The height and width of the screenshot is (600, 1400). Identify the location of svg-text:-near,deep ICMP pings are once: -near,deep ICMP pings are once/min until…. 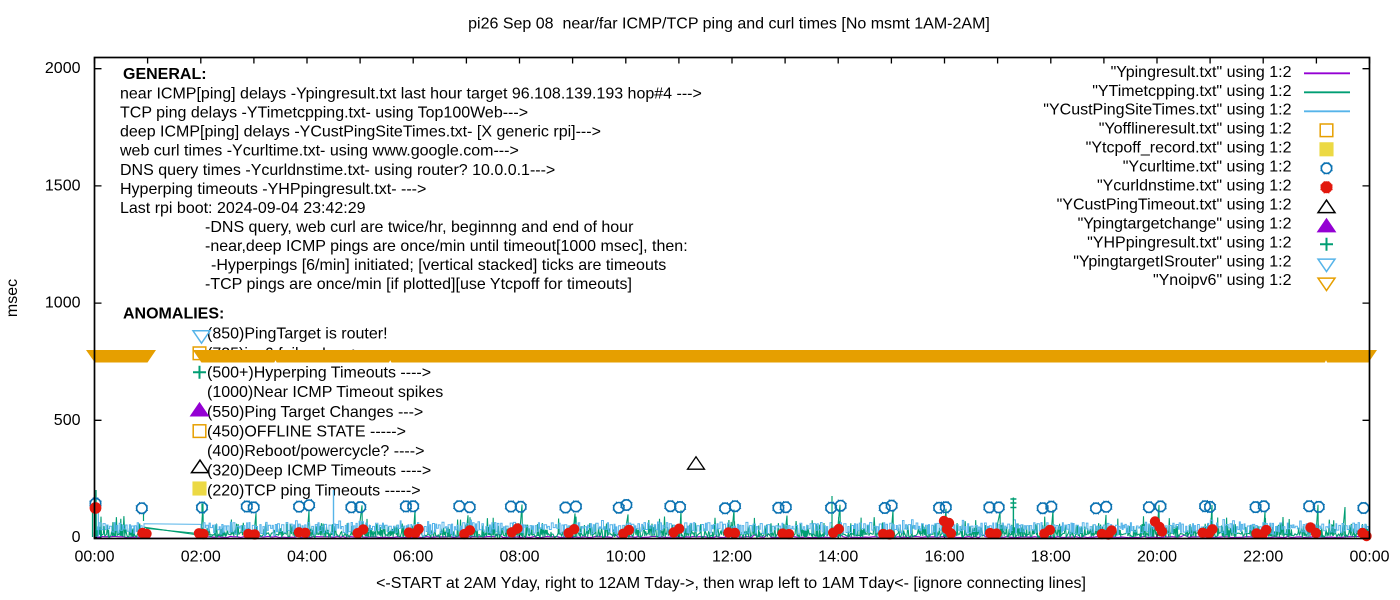
(446, 246).